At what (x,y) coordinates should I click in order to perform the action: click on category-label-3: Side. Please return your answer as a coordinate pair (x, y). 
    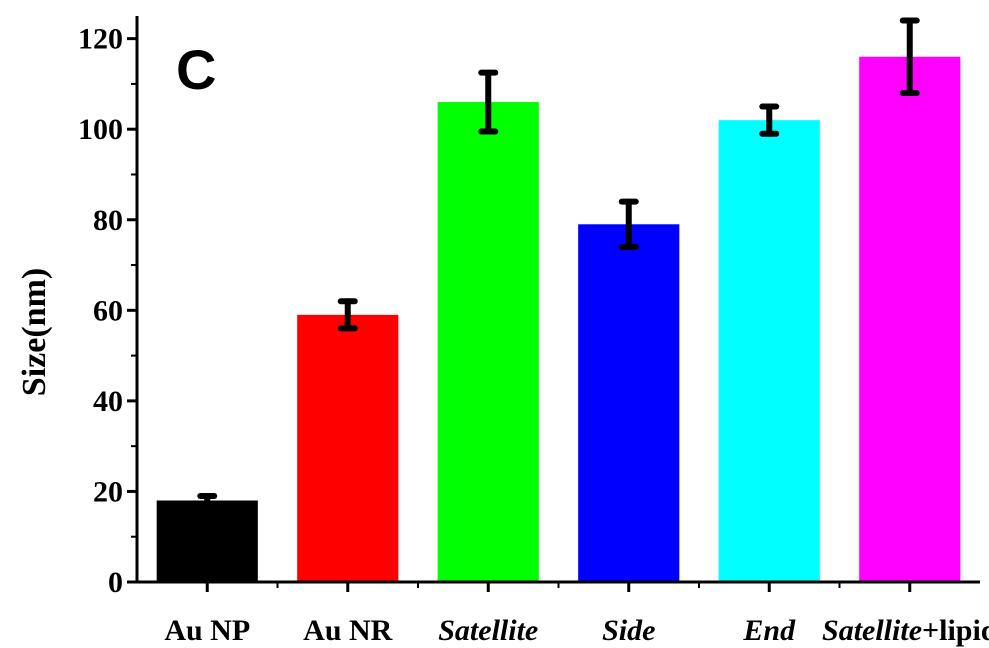
    Looking at the image, I should click on (628, 630).